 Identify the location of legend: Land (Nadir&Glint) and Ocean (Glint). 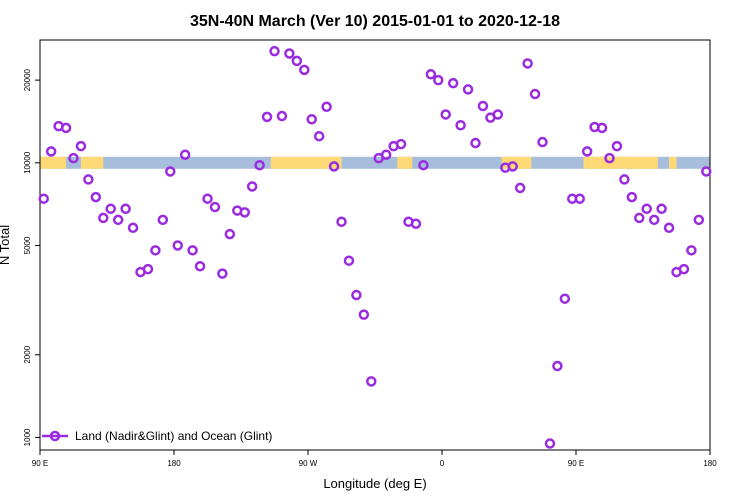
(157, 436).